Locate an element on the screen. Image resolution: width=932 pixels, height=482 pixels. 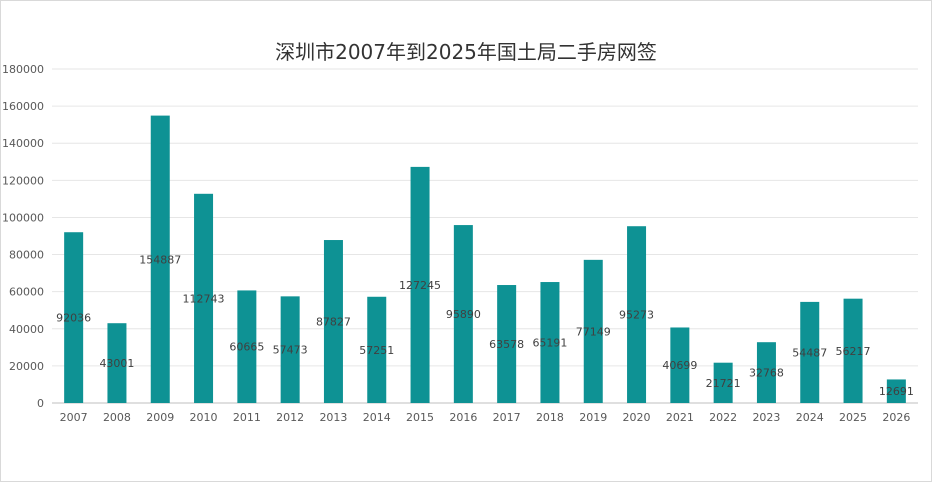
x-tick-label: 2009 is located at coordinates (160, 417).